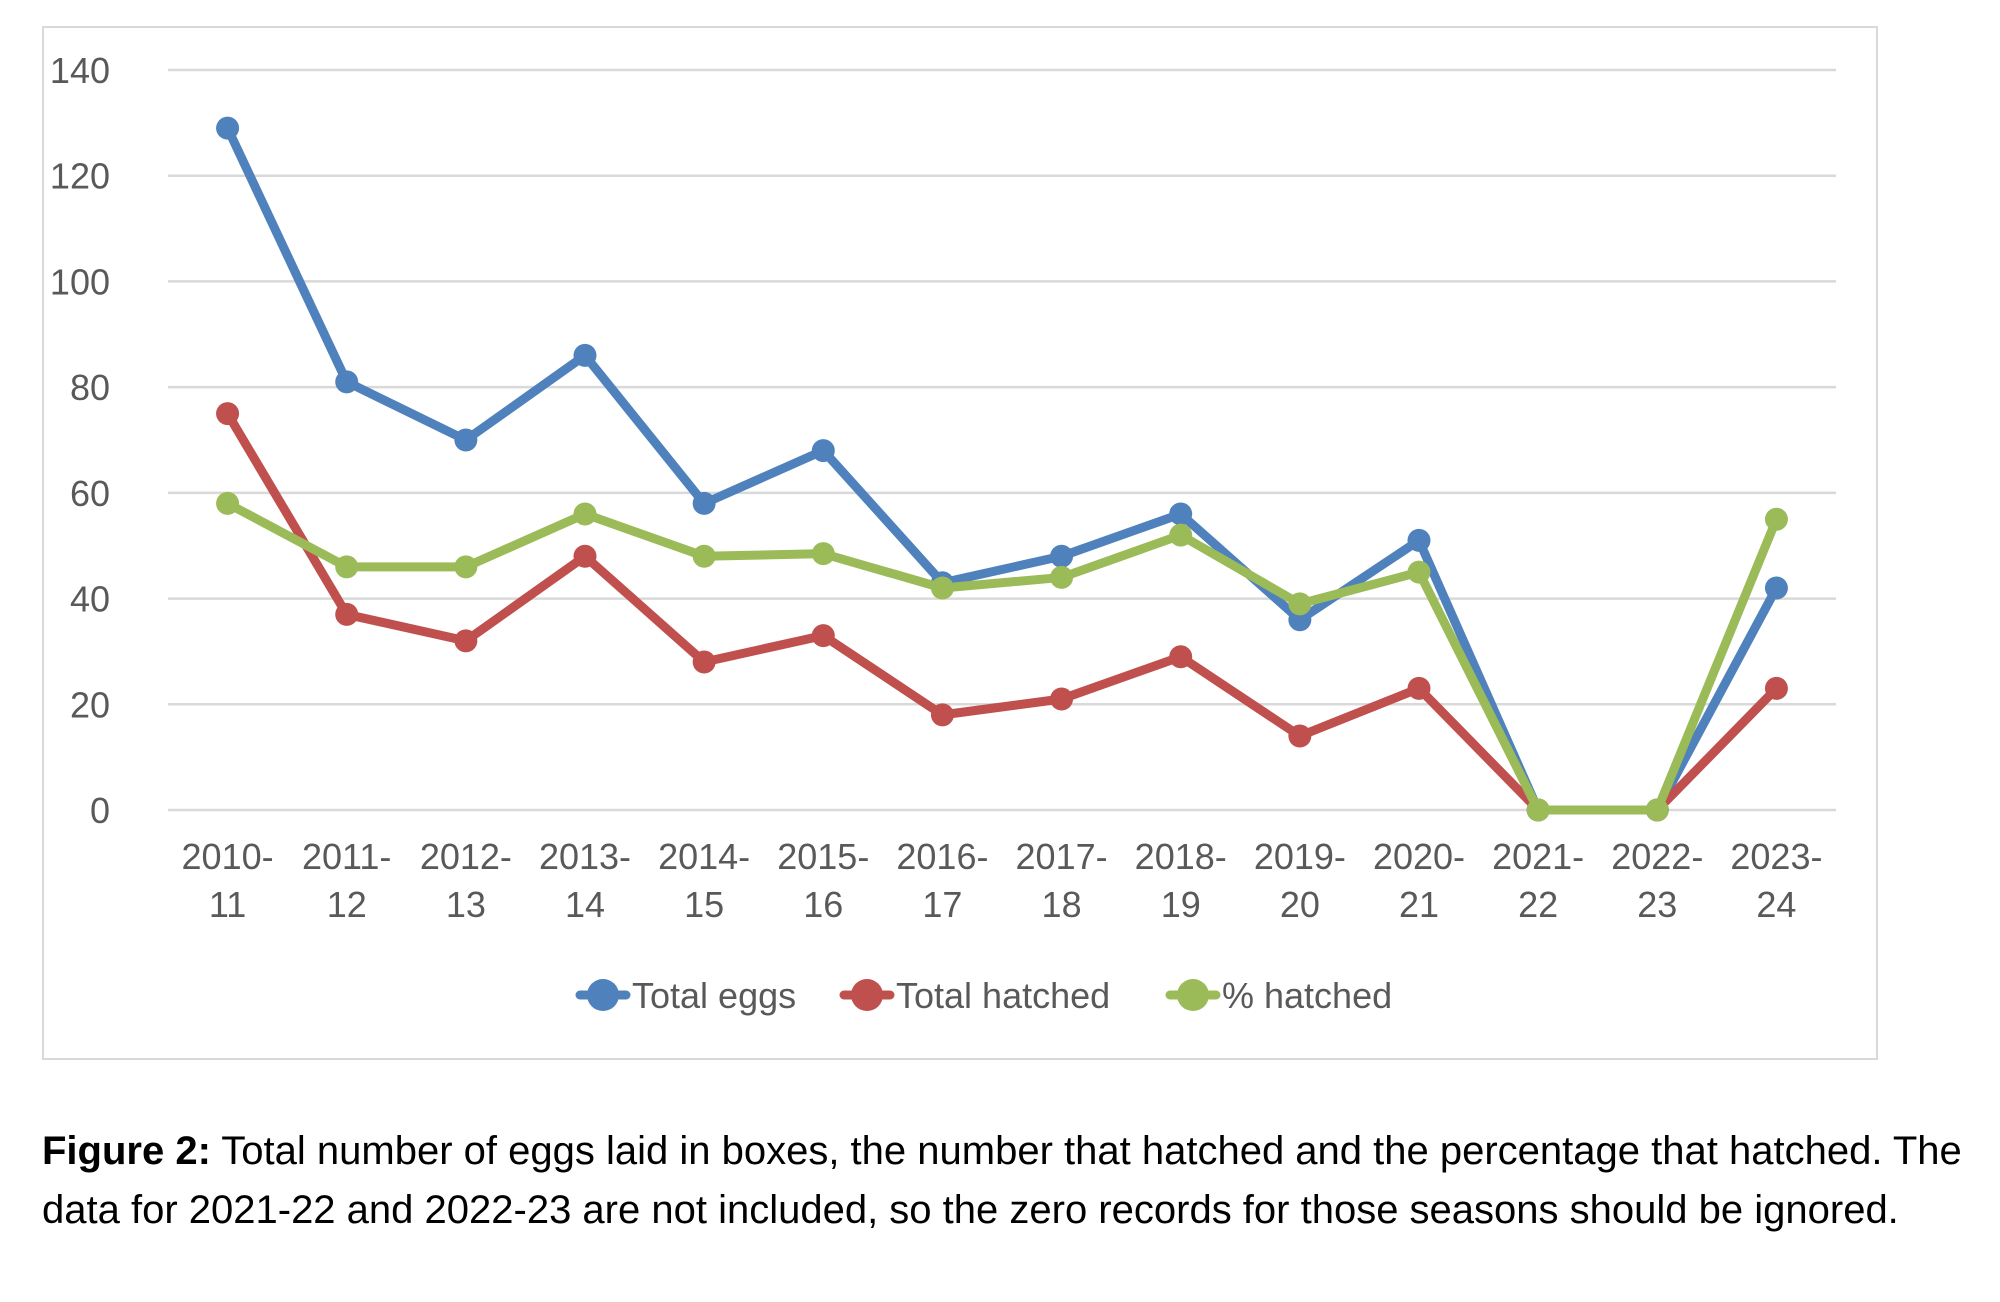 The height and width of the screenshot is (1302, 2000). What do you see at coordinates (704, 904) in the screenshot?
I see `x-tick-label: 15` at bounding box center [704, 904].